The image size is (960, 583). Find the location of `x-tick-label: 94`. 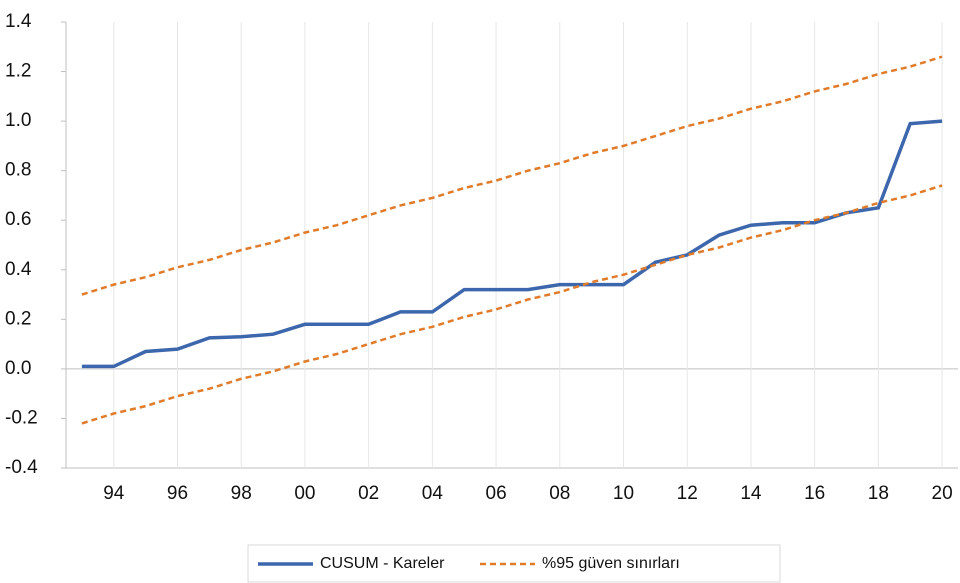

x-tick-label: 94 is located at coordinates (114, 493).